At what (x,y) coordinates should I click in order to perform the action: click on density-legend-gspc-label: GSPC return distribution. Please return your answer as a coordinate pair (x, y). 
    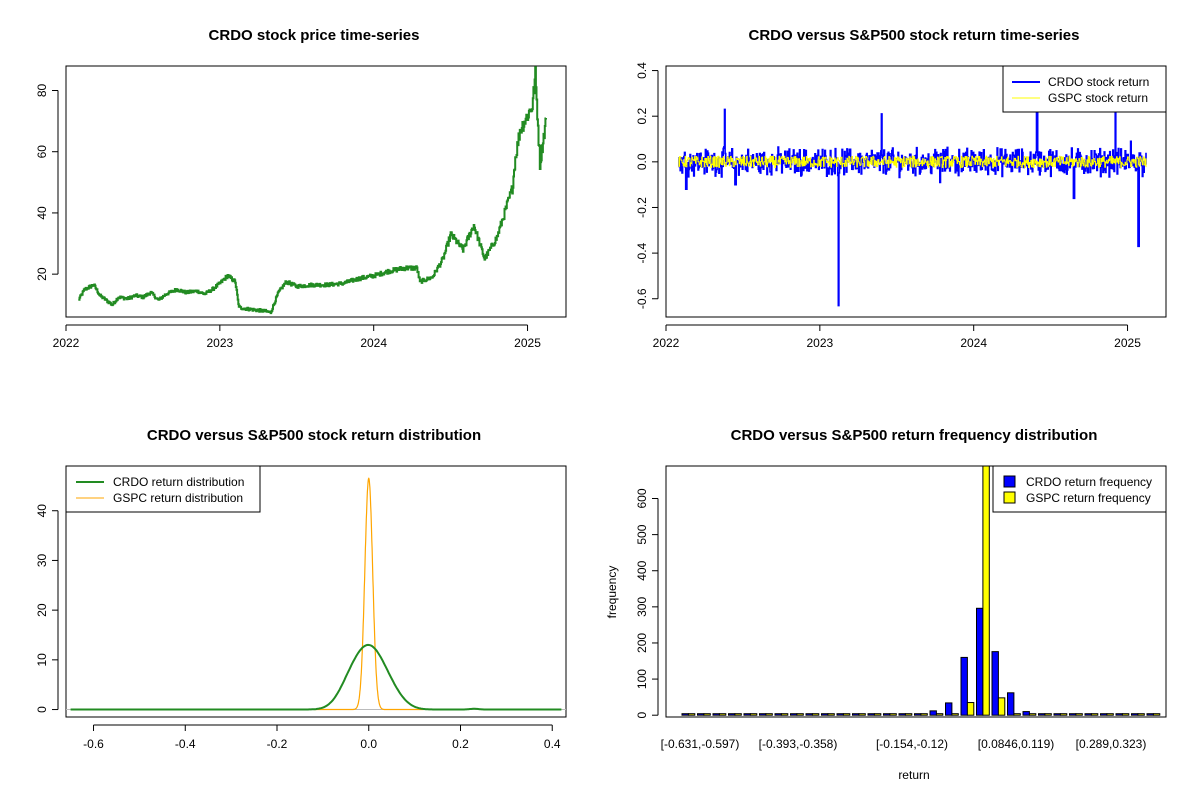
    Looking at the image, I should click on (178, 498).